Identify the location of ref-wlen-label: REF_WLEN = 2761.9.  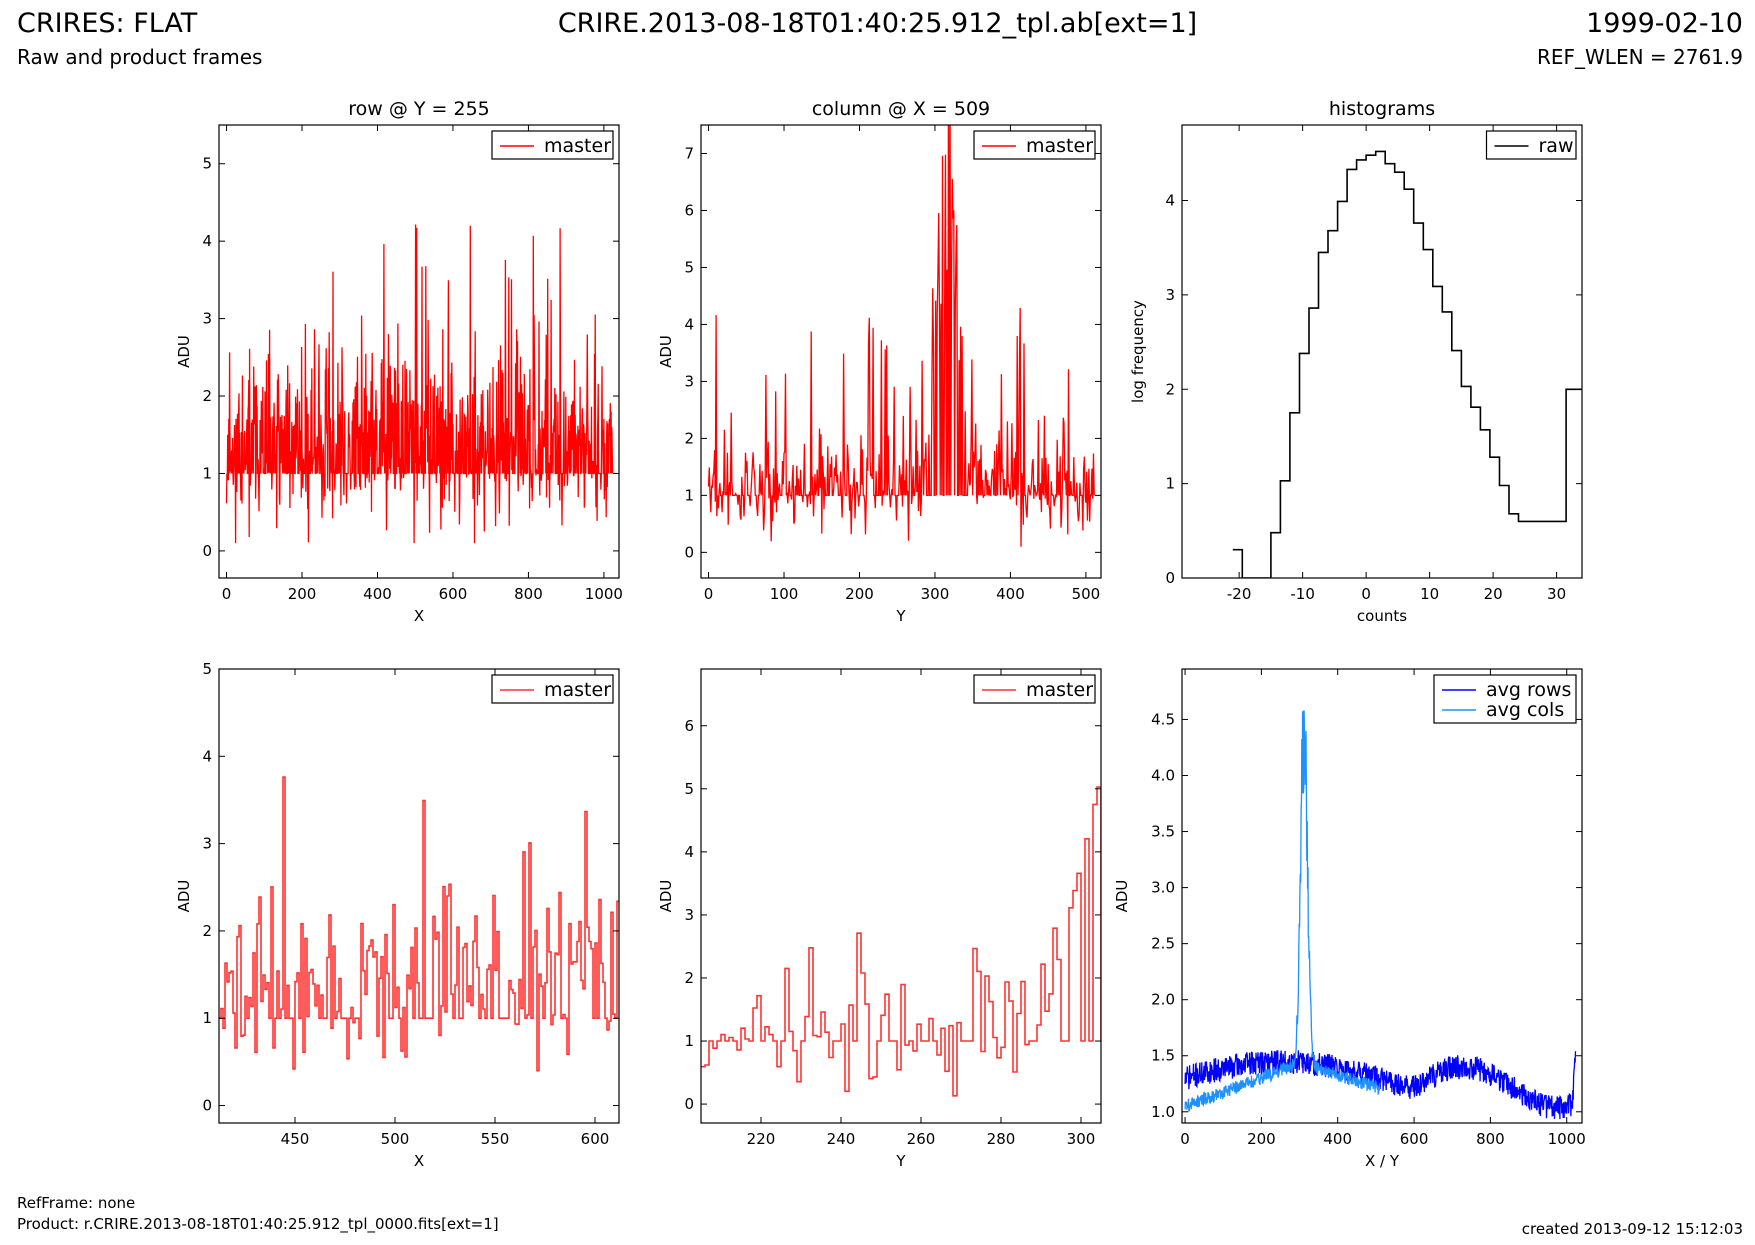
(1639, 57).